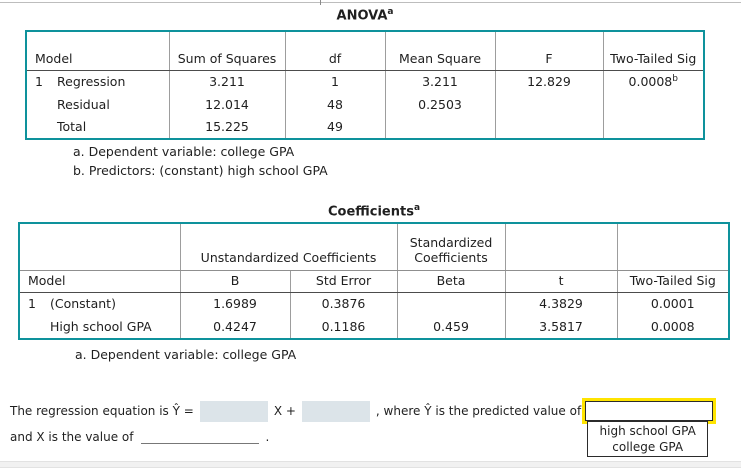 This screenshot has height=471, width=741. What do you see at coordinates (267, 437) in the screenshot?
I see `x-value-text-after-blank: .` at bounding box center [267, 437].